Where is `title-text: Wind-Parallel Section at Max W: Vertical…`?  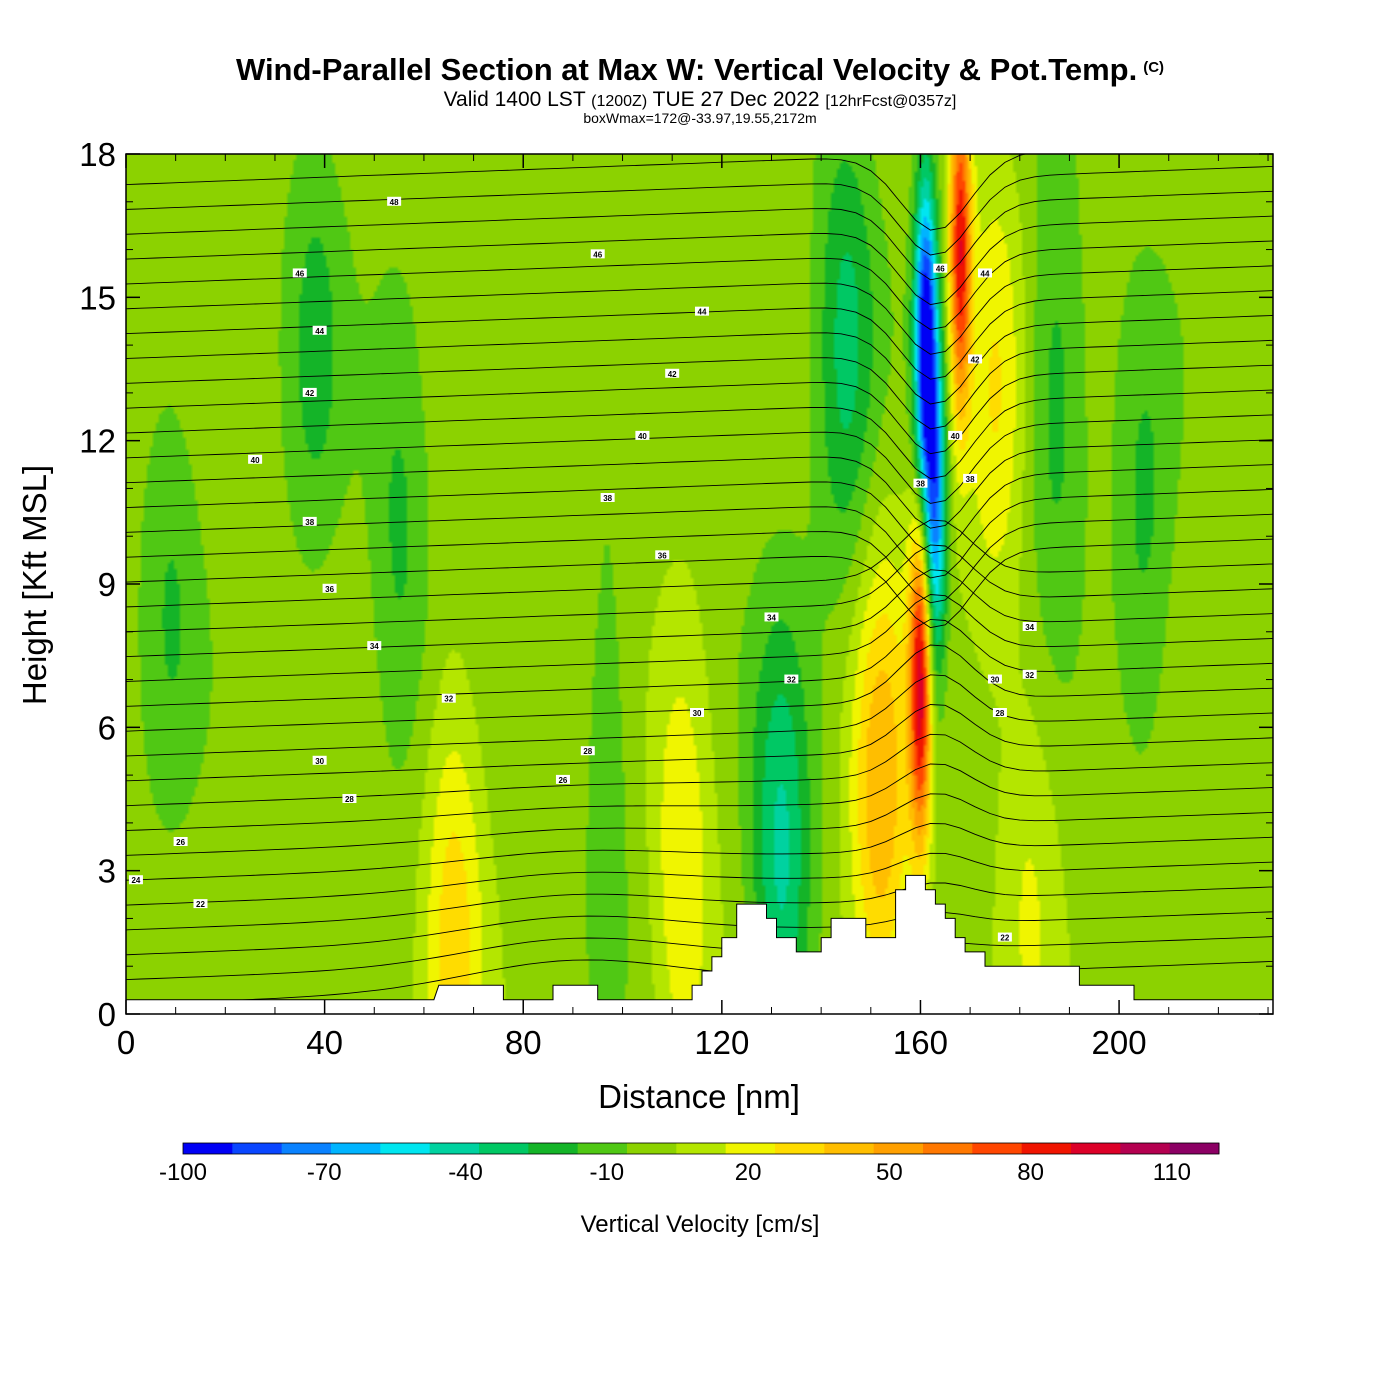 title-text: Wind-Parallel Section at Max W: Vertical… is located at coordinates (686, 69).